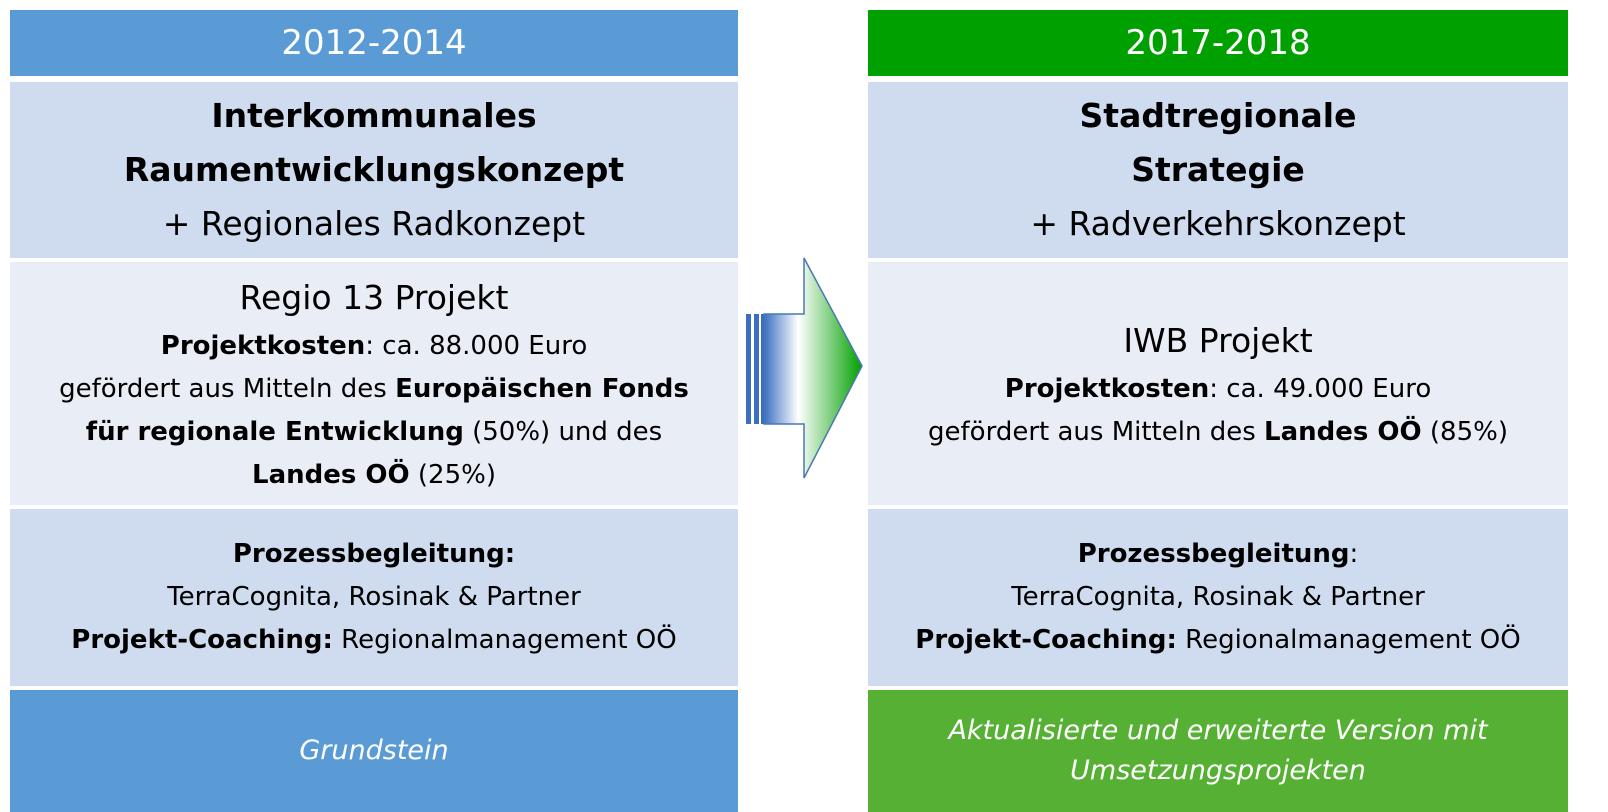 Image resolution: width=1608 pixels, height=812 pixels. I want to click on text-line: Landes OÖ (25%), so click(374, 475).